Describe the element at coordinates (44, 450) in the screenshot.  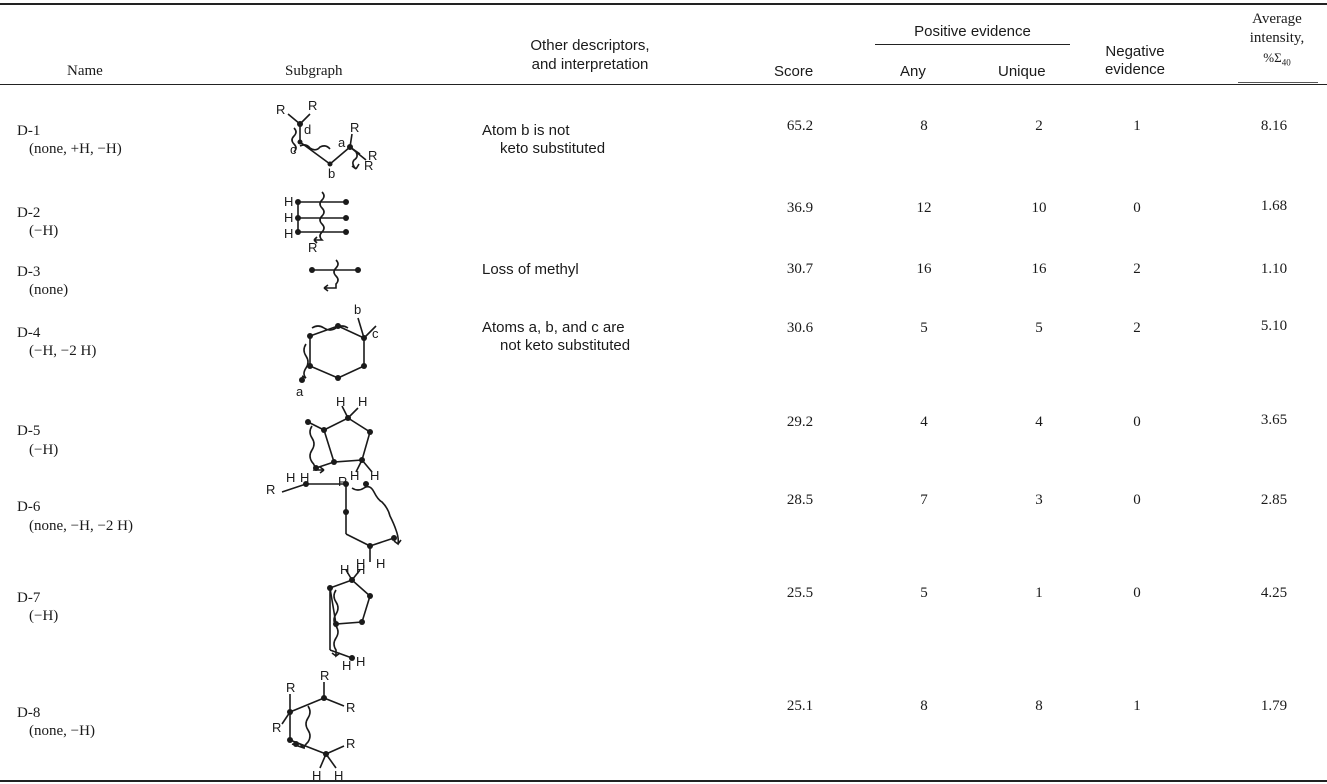
I see `row-d5-sub: (−H)` at that location.